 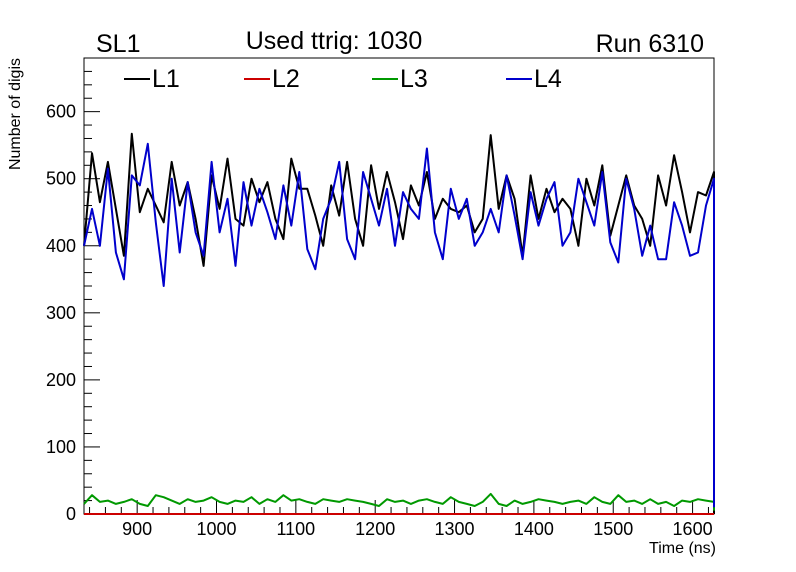 What do you see at coordinates (399, 501) in the screenshot?
I see `series-l3-line` at bounding box center [399, 501].